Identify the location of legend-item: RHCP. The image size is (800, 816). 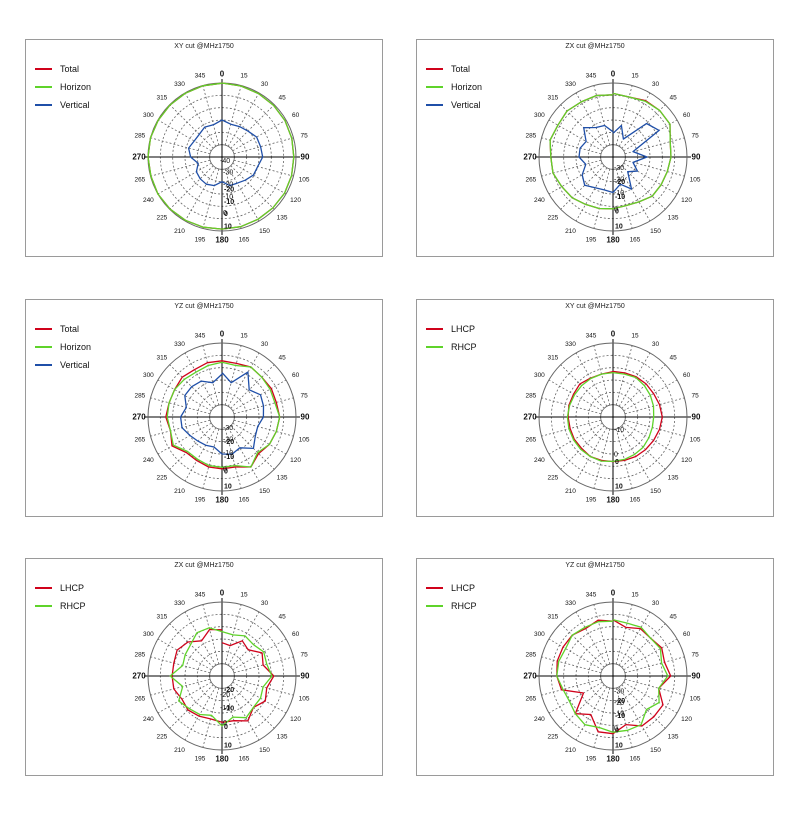
(451, 606).